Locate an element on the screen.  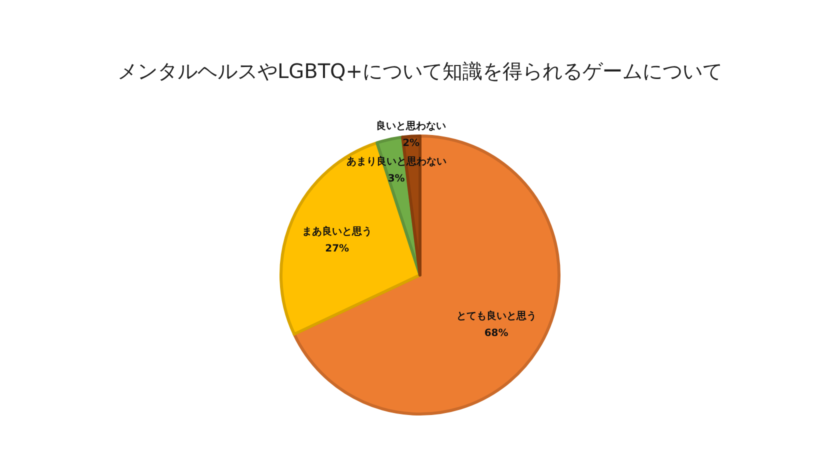
data-label: 2% is located at coordinates (411, 143).